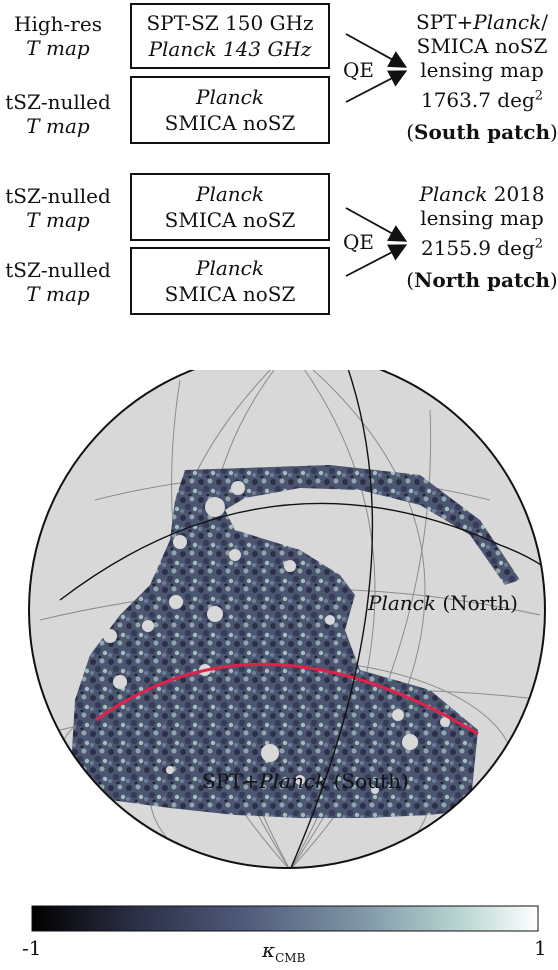 The width and height of the screenshot is (558, 970). What do you see at coordinates (230, 36) in the screenshot?
I see `top-input1-box: SPT-SZ 150 GHz Planck 143 GHz` at bounding box center [230, 36].